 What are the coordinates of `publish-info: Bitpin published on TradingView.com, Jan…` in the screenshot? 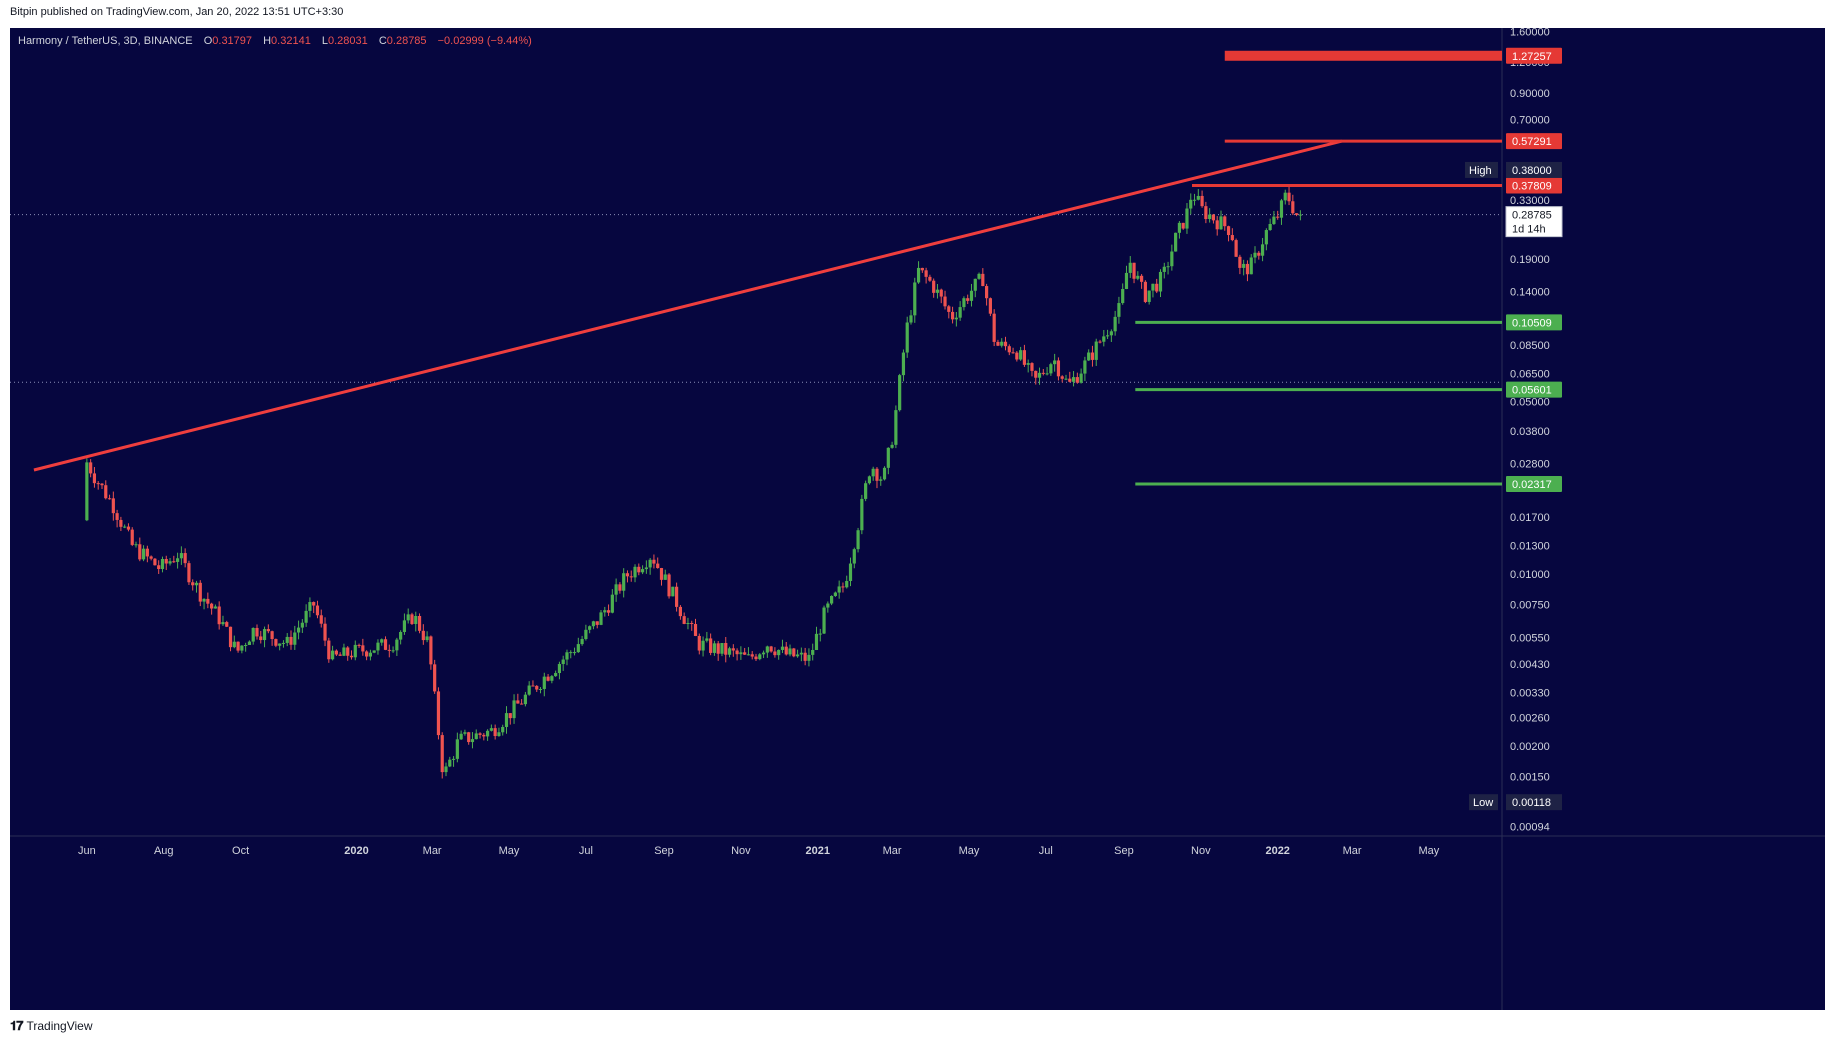 It's located at (176, 12).